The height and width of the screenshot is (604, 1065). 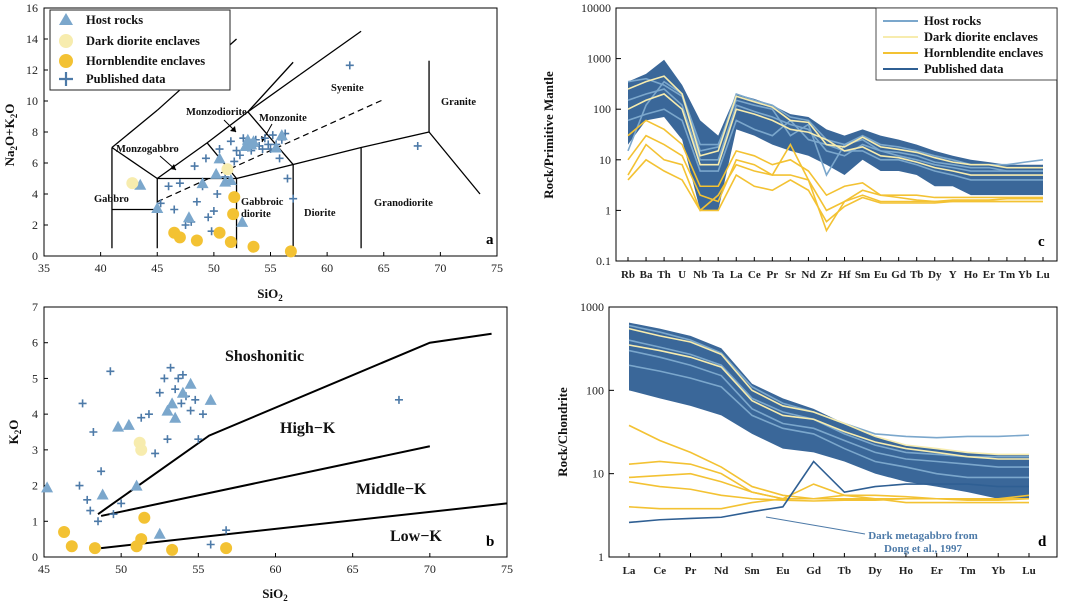 What do you see at coordinates (596, 8) in the screenshot?
I see `panel-c-ytick-label: 10000` at bounding box center [596, 8].